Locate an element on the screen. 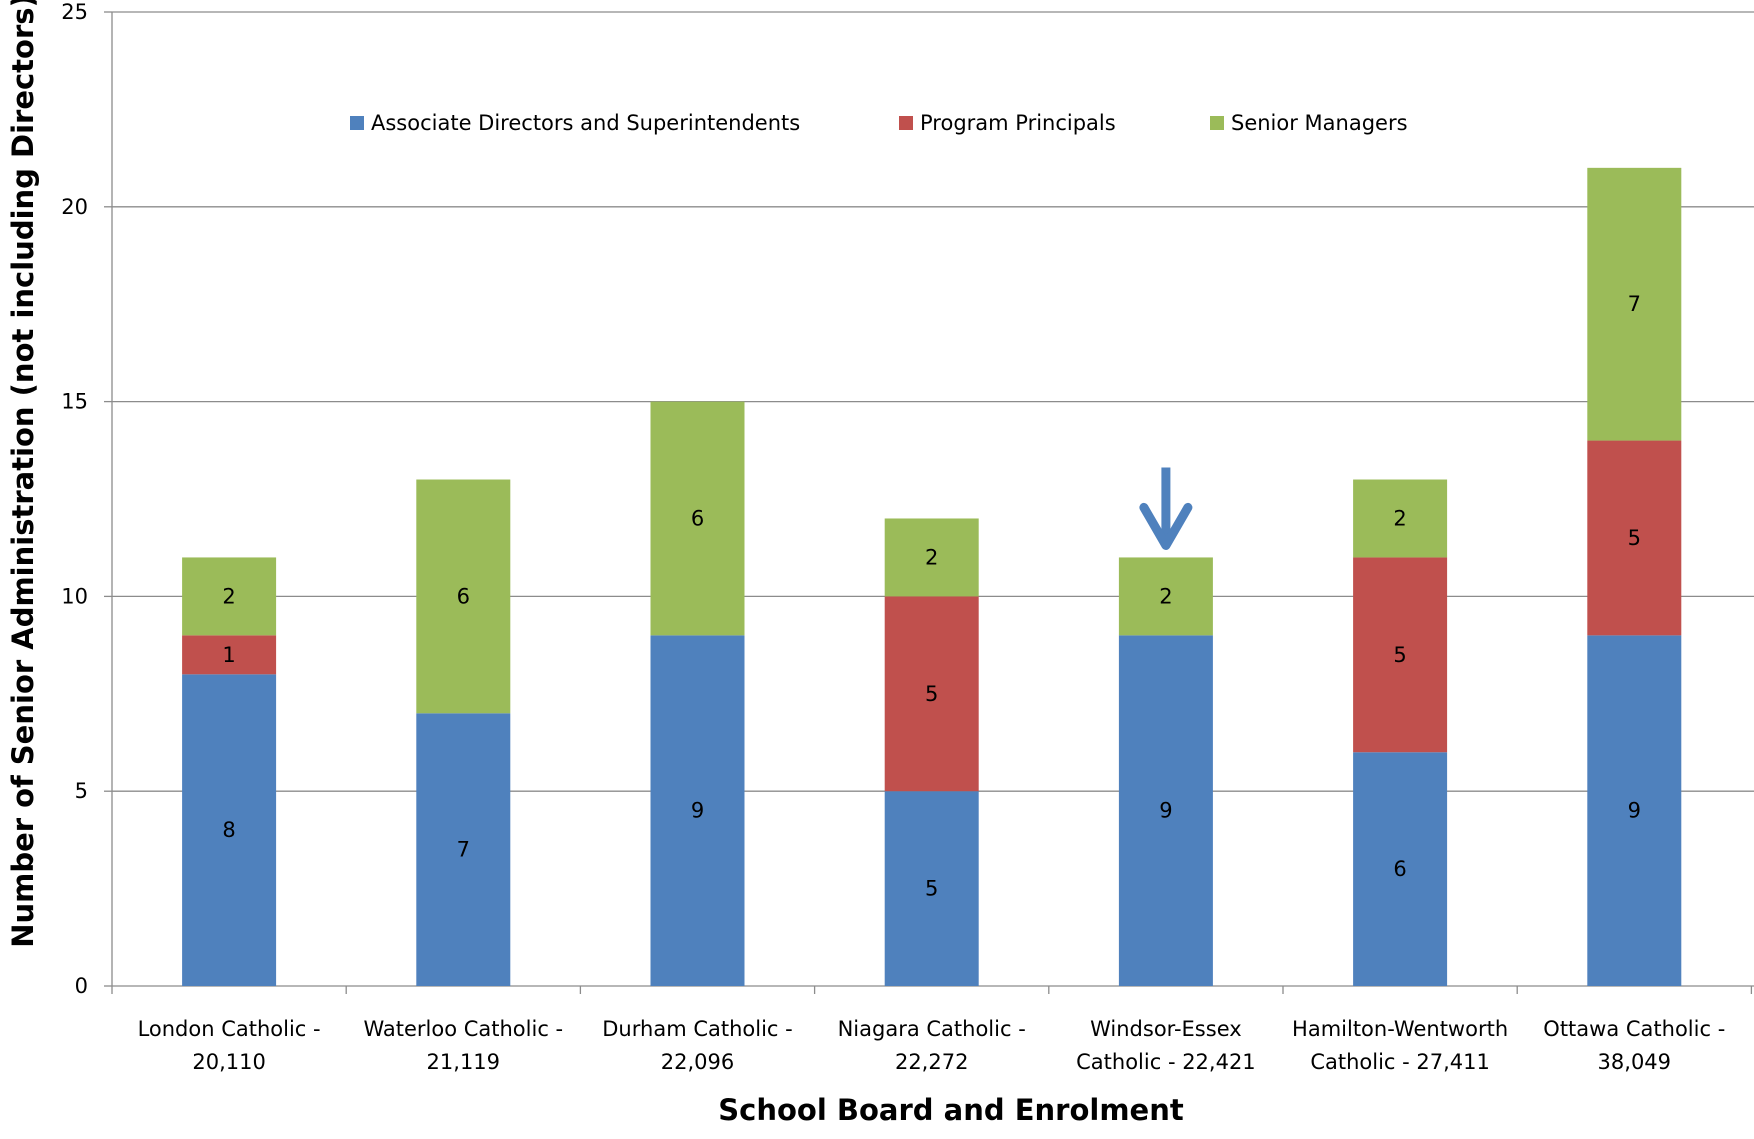 The height and width of the screenshot is (1139, 1754). x-tick-label: Hamilton-Wentworth is located at coordinates (1400, 1029).